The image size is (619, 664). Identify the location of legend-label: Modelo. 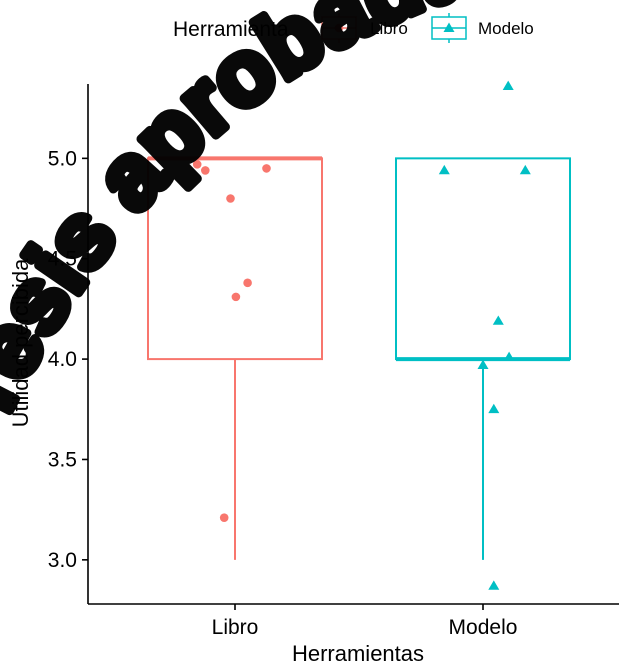
(506, 28).